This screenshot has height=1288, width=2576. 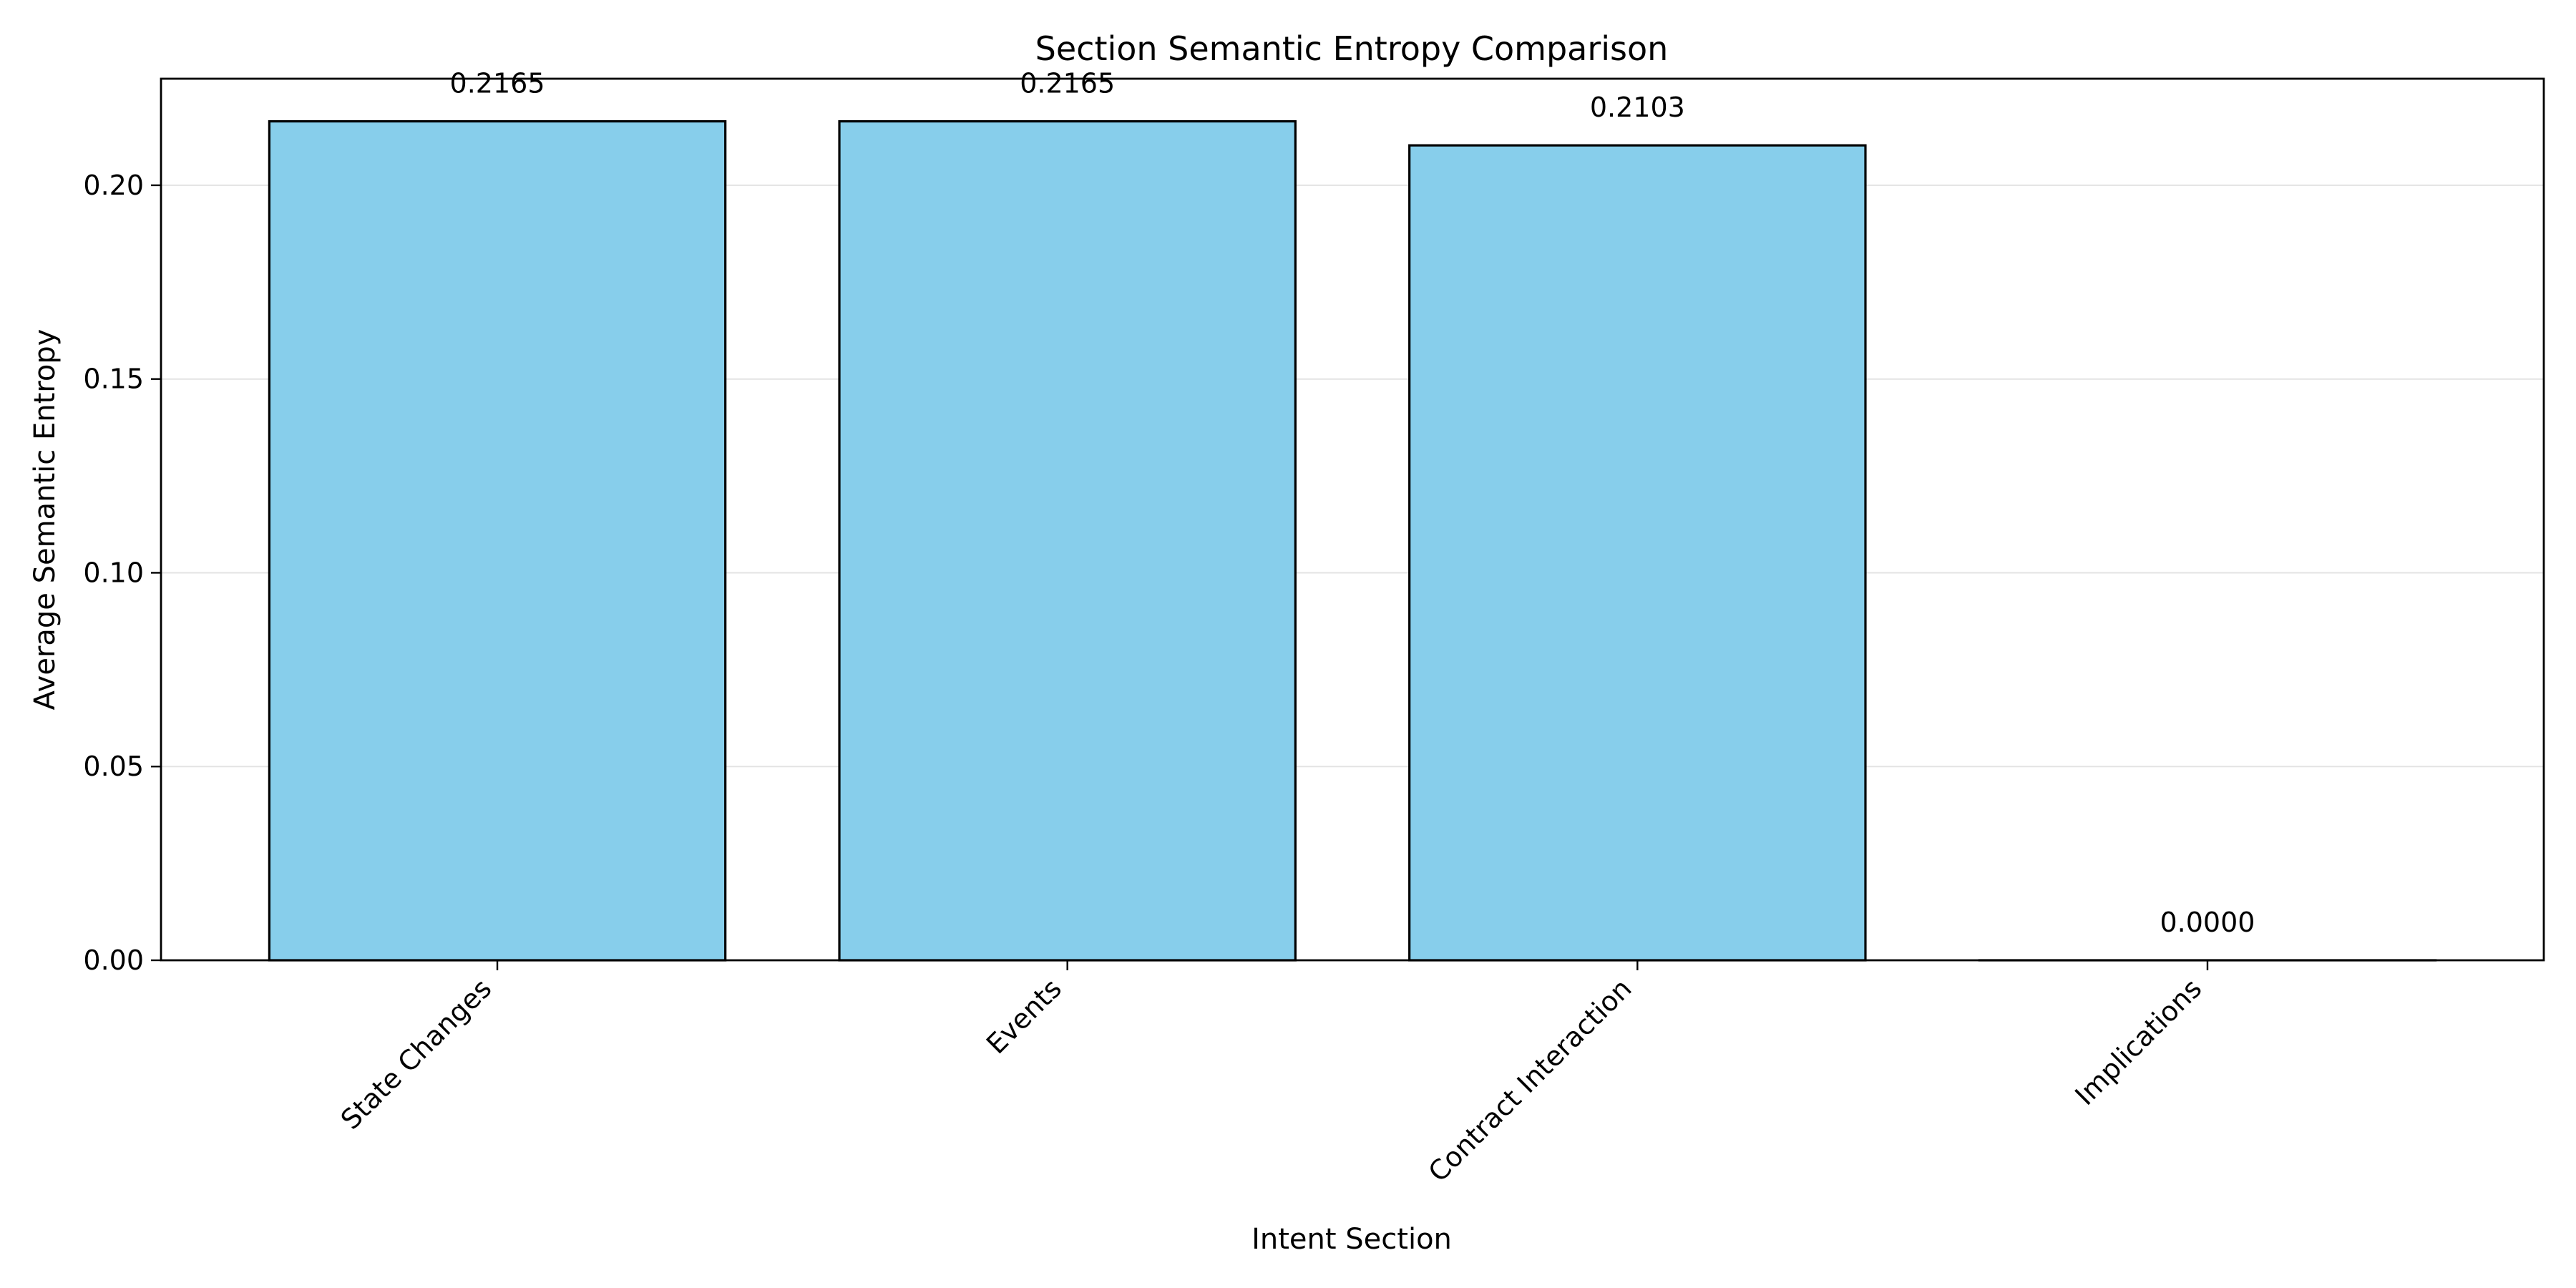 I want to click on x-axis-label: Intent Section, so click(x=1352, y=1239).